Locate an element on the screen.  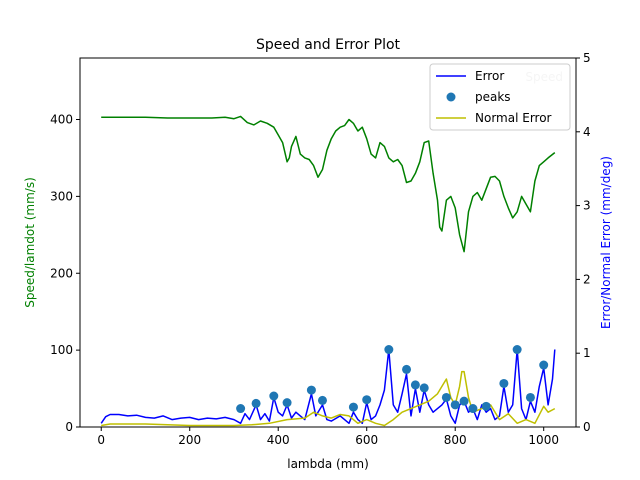
x-tick-label: 200 is located at coordinates (189, 440).